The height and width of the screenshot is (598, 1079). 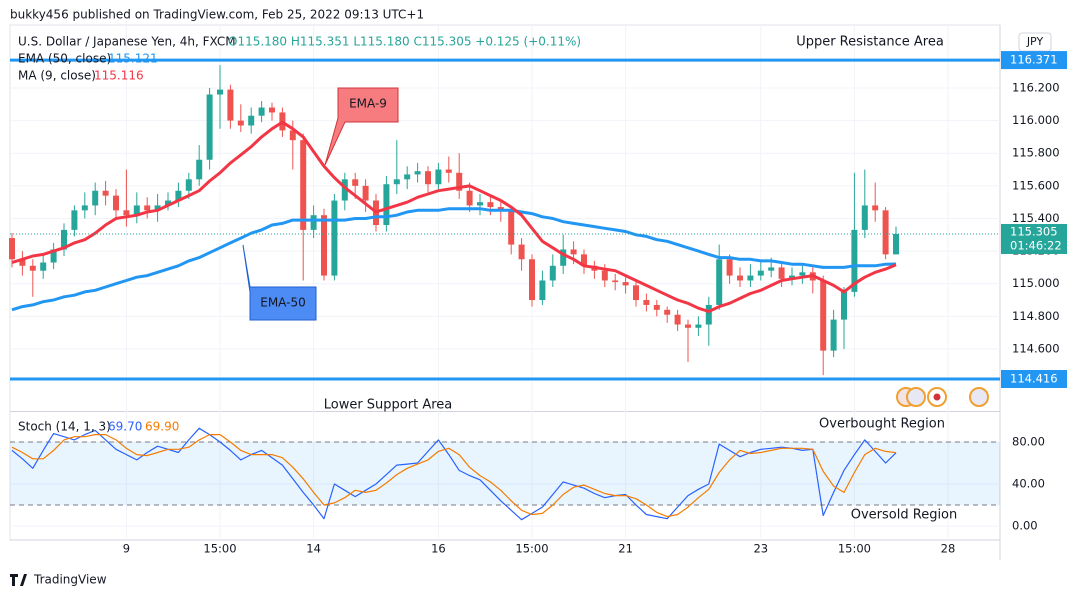 I want to click on level-band, so click(x=505, y=473).